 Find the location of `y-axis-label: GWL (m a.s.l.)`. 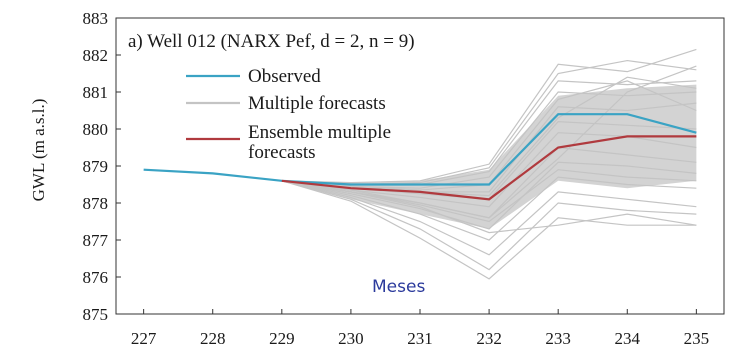

y-axis-label: GWL (m a.s.l.) is located at coordinates (38, 150).